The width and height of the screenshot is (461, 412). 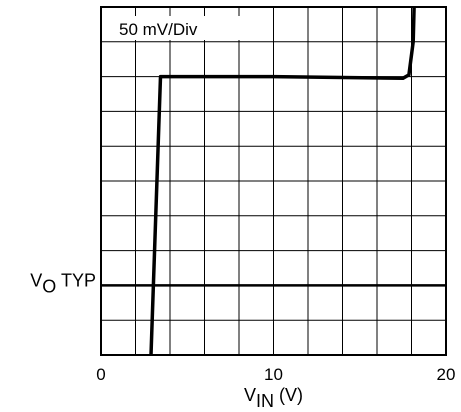 I want to click on x-tick-label: 10, so click(x=273, y=374).